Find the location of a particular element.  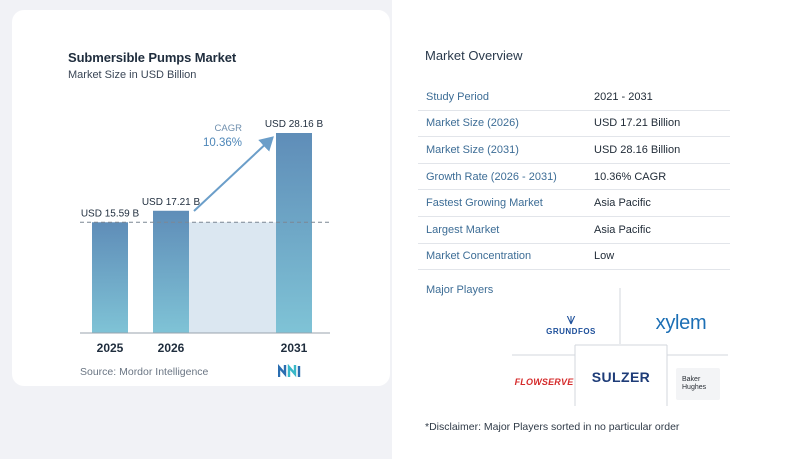

row-label: Market Size (2031) is located at coordinates (472, 149).